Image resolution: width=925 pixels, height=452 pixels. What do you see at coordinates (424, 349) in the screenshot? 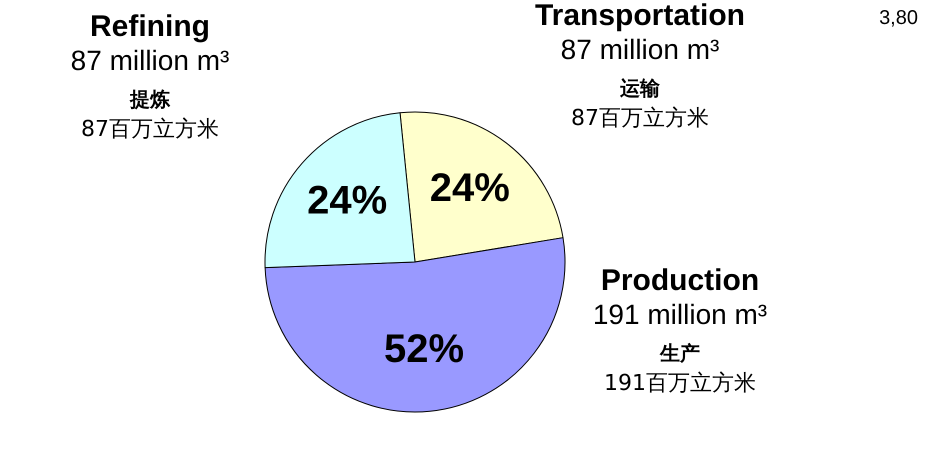
I see `data-label: 52%` at bounding box center [424, 349].